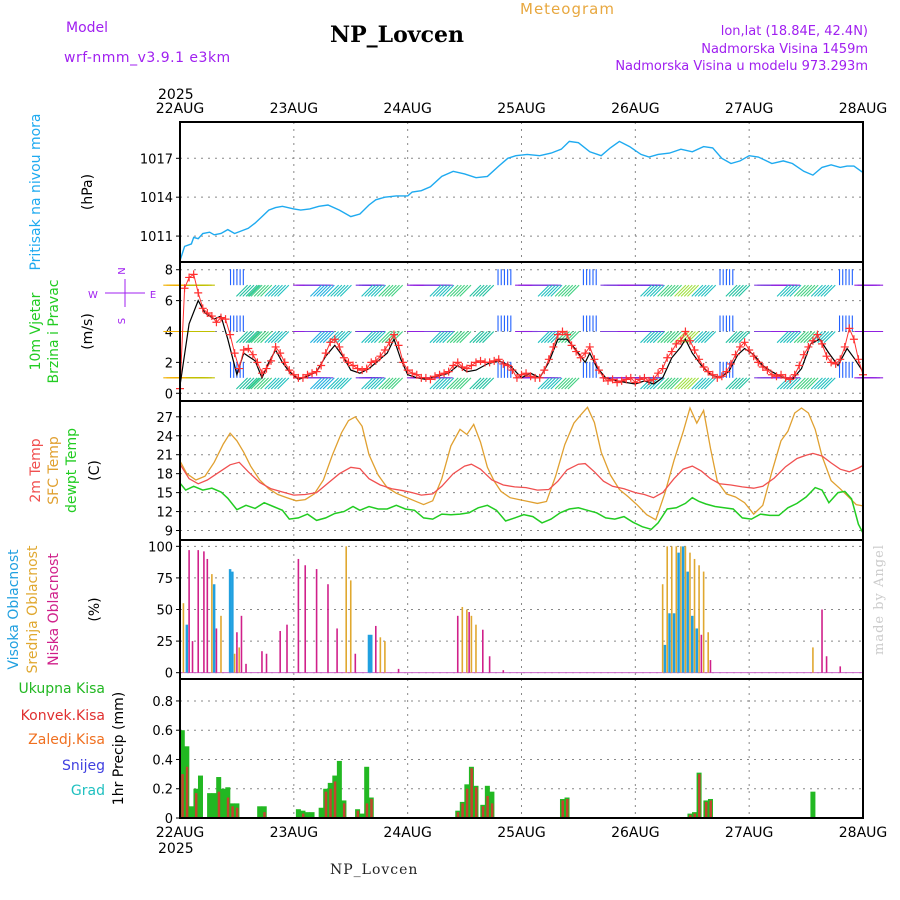  I want to click on y-tick-label: 4, so click(169, 333).